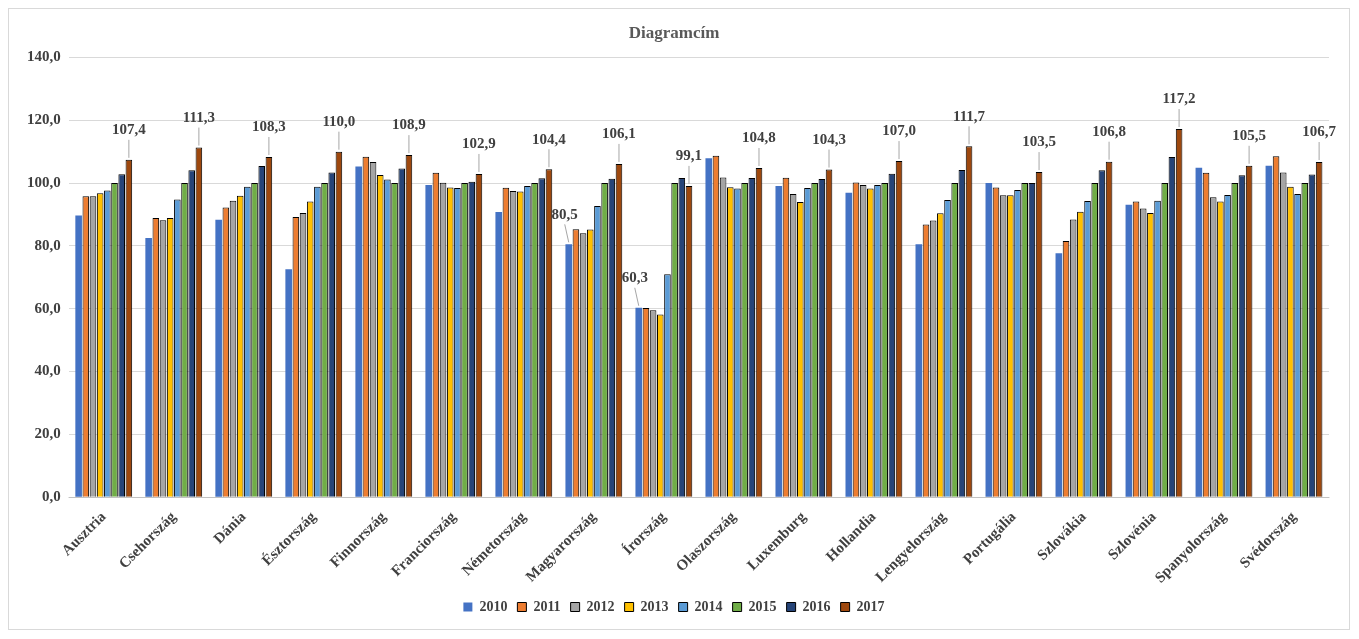 The width and height of the screenshot is (1359, 639). Describe the element at coordinates (269, 126) in the screenshot. I see `data-label: 108,3` at that location.